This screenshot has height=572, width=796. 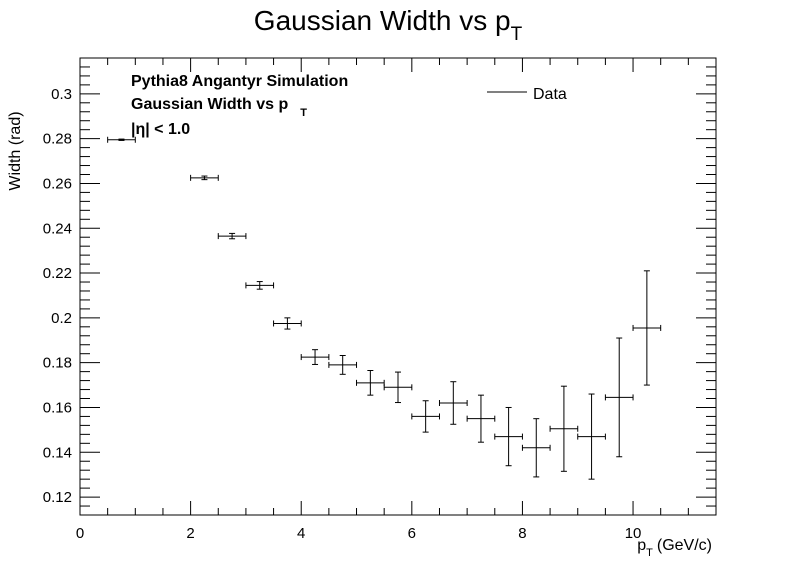 I want to click on chart-title-main: Gaussian Width vs p, so click(x=382, y=20).